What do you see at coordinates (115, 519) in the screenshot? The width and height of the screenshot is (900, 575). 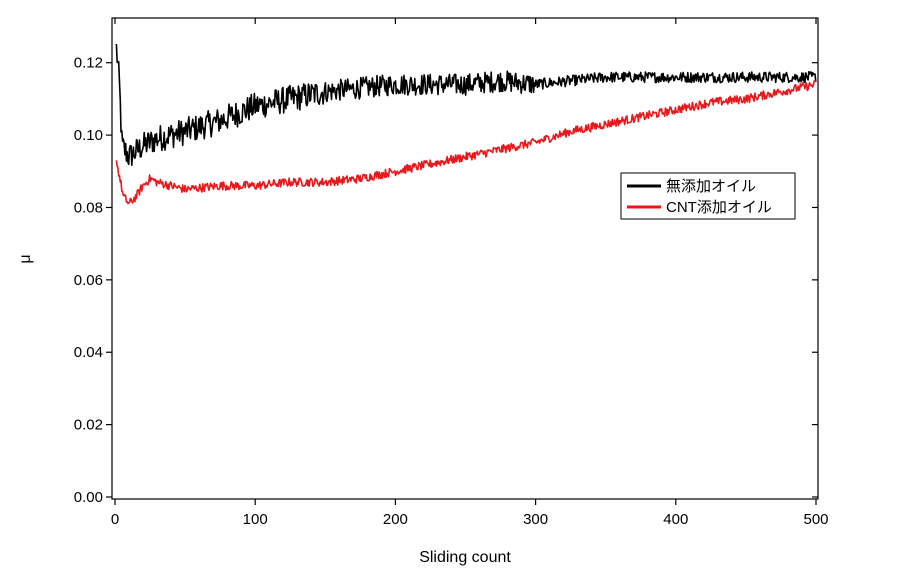 I see `x-tick-label-0: 0` at bounding box center [115, 519].